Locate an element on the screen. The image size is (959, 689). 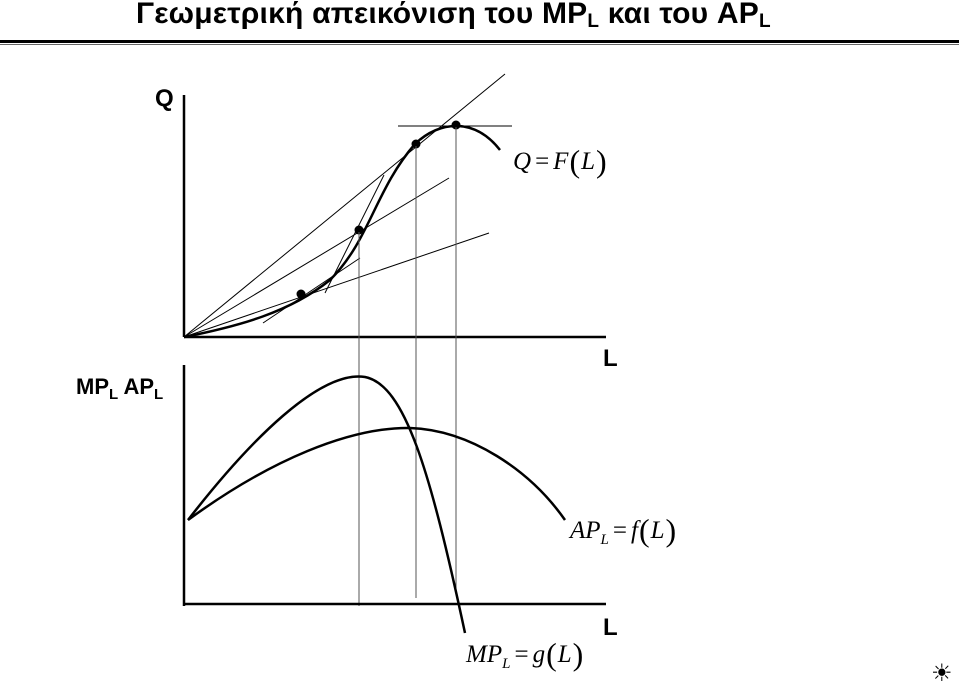
point-max-q is located at coordinates (456, 125).